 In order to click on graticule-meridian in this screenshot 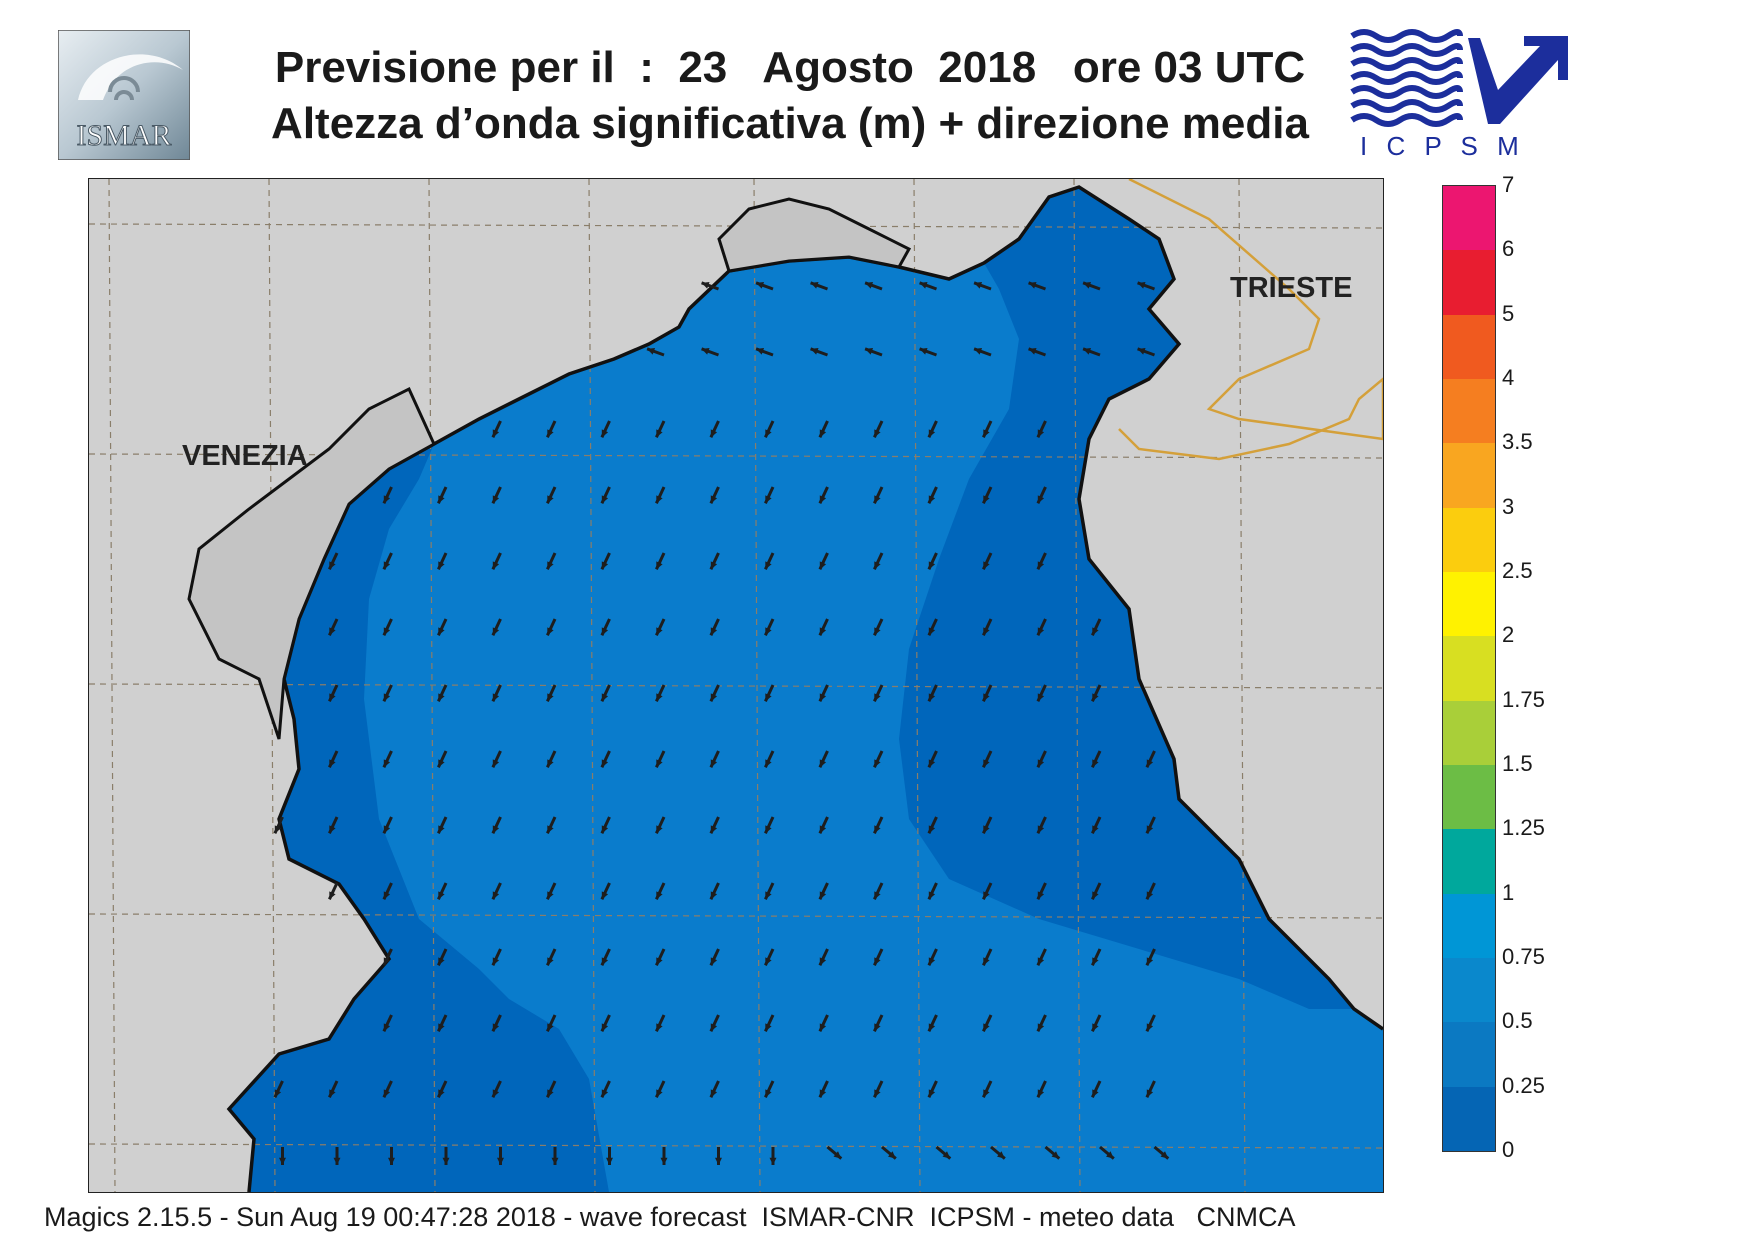, I will do `click(1077, 685)`.